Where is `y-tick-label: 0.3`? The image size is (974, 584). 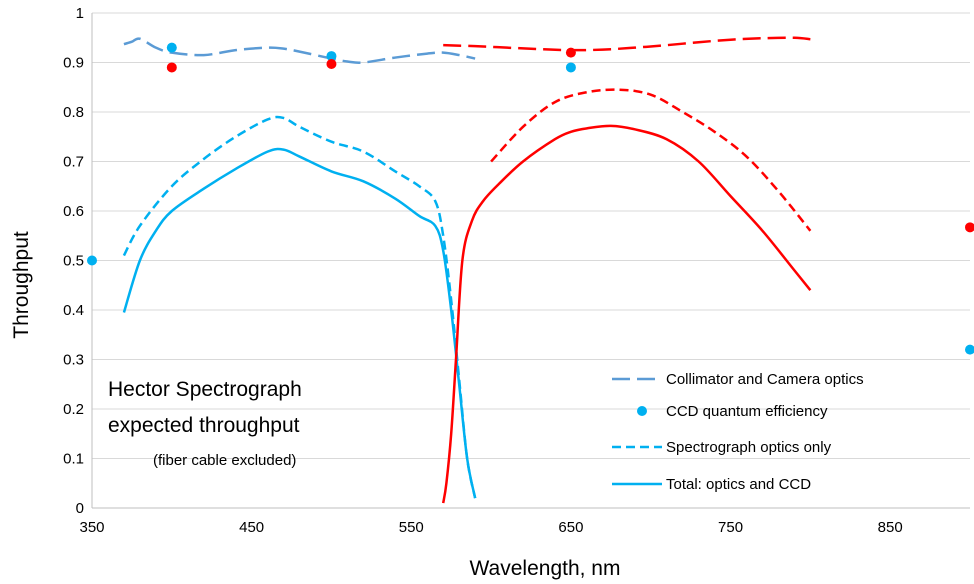 y-tick-label: 0.3 is located at coordinates (73, 360).